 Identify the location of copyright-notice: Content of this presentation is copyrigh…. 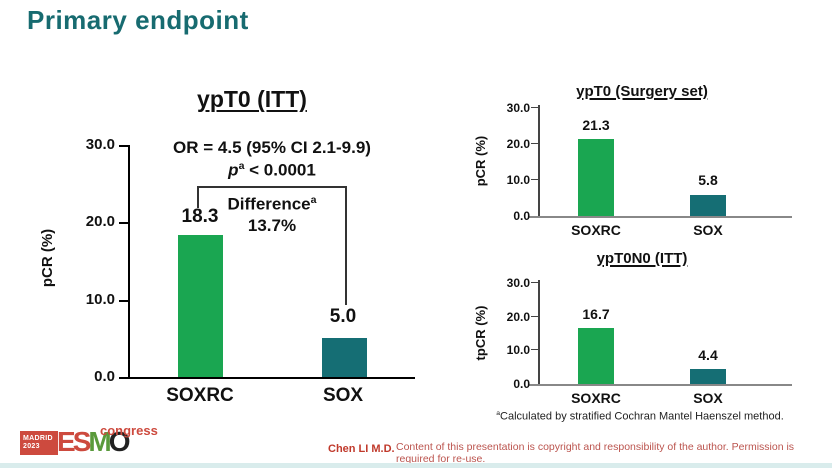
(595, 453).